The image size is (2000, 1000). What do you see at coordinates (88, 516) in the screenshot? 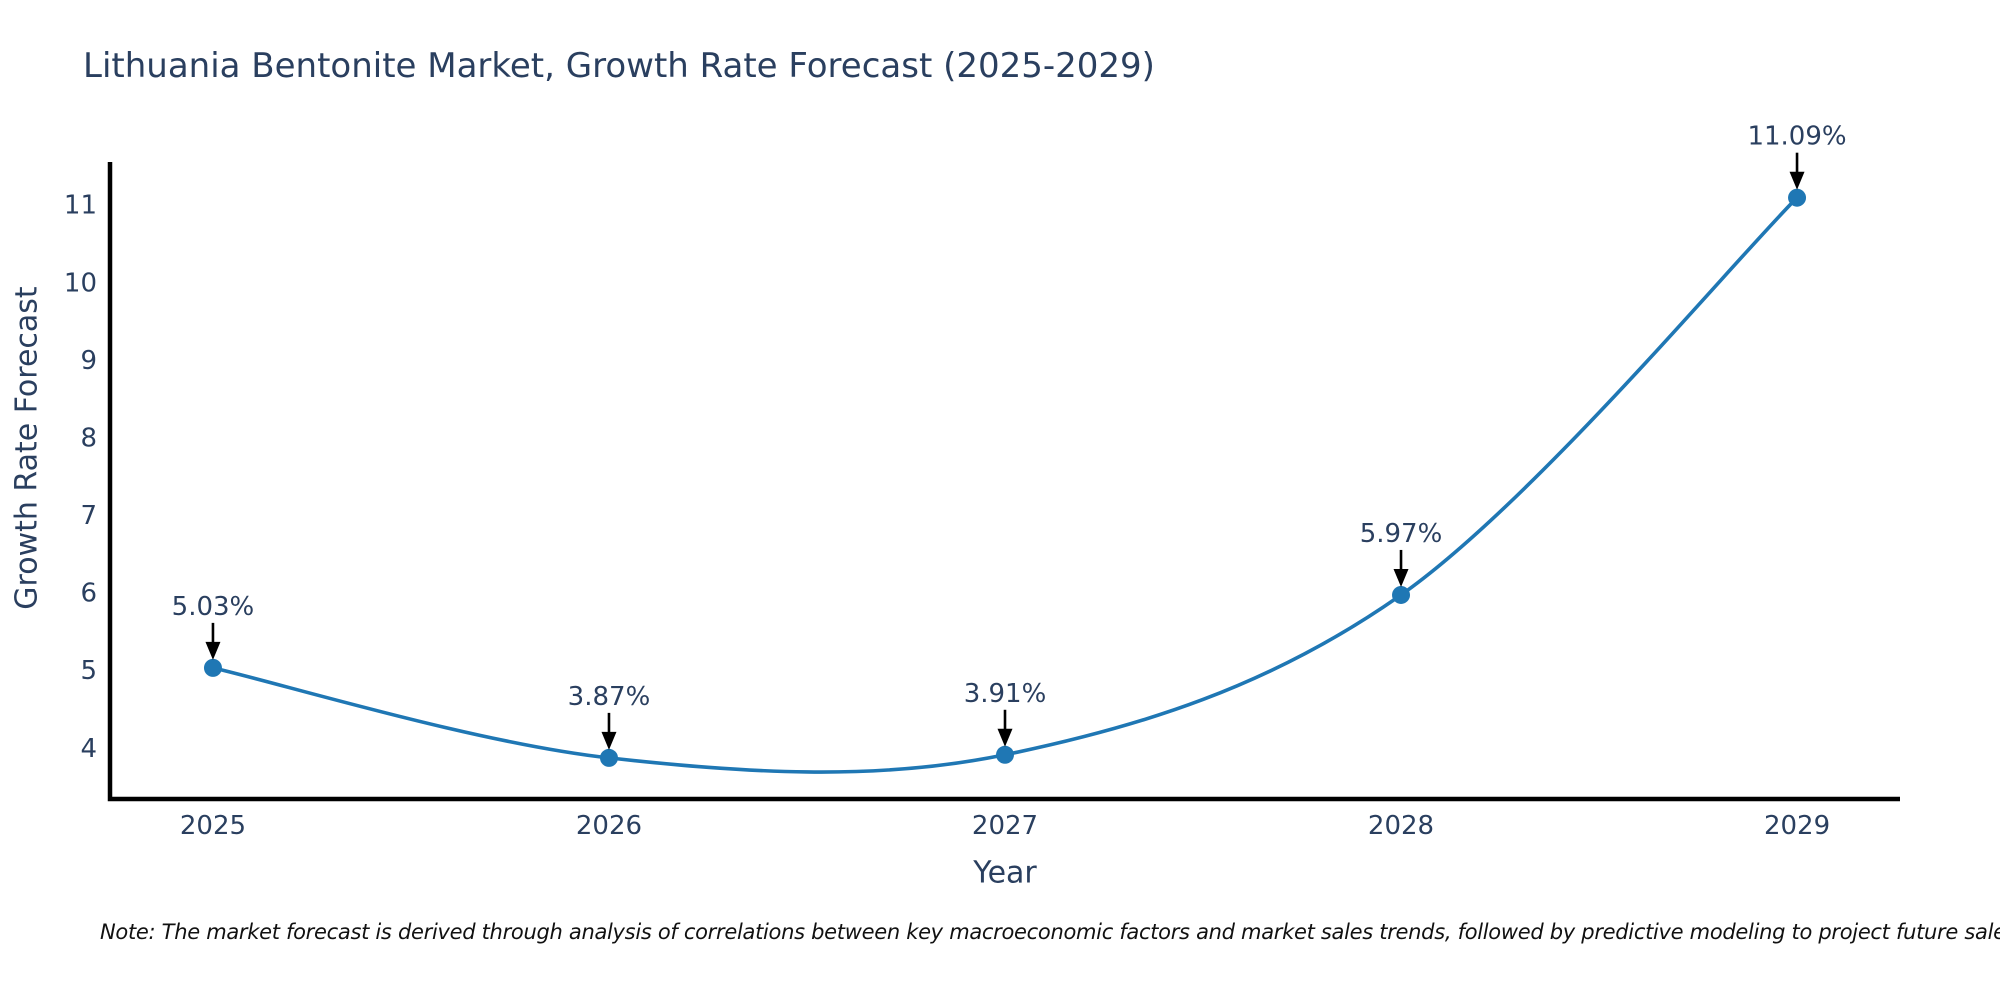
I see `y-tick-label: 7` at bounding box center [88, 516].